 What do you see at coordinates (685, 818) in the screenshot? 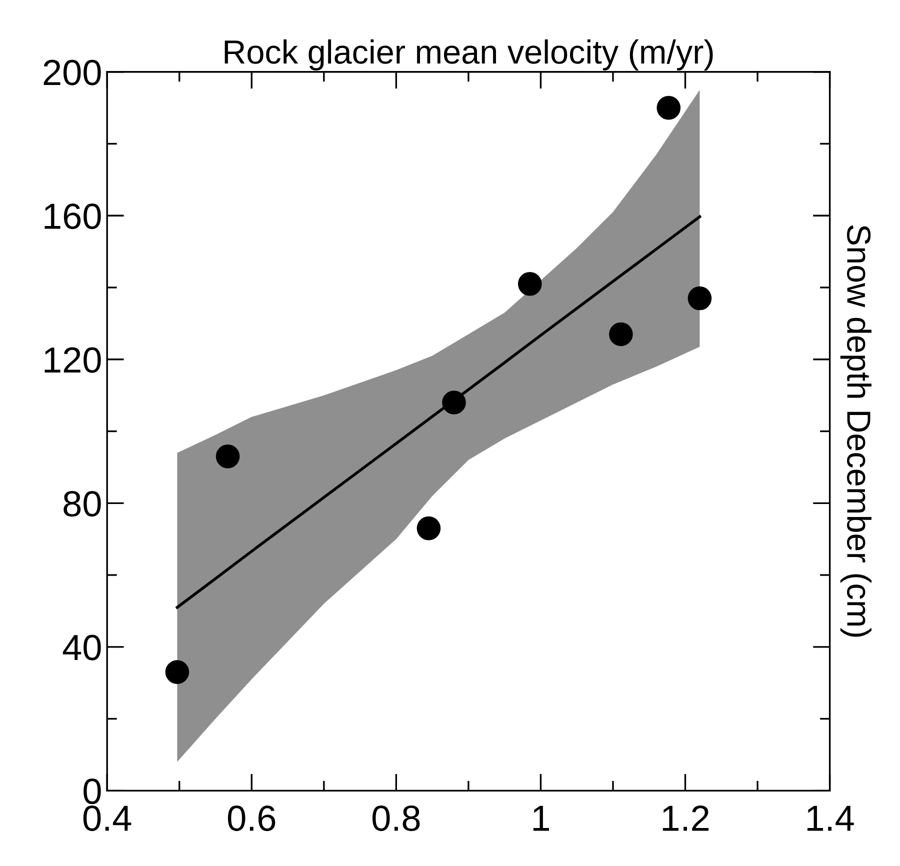
I see `x-tick-label: 1.2` at bounding box center [685, 818].